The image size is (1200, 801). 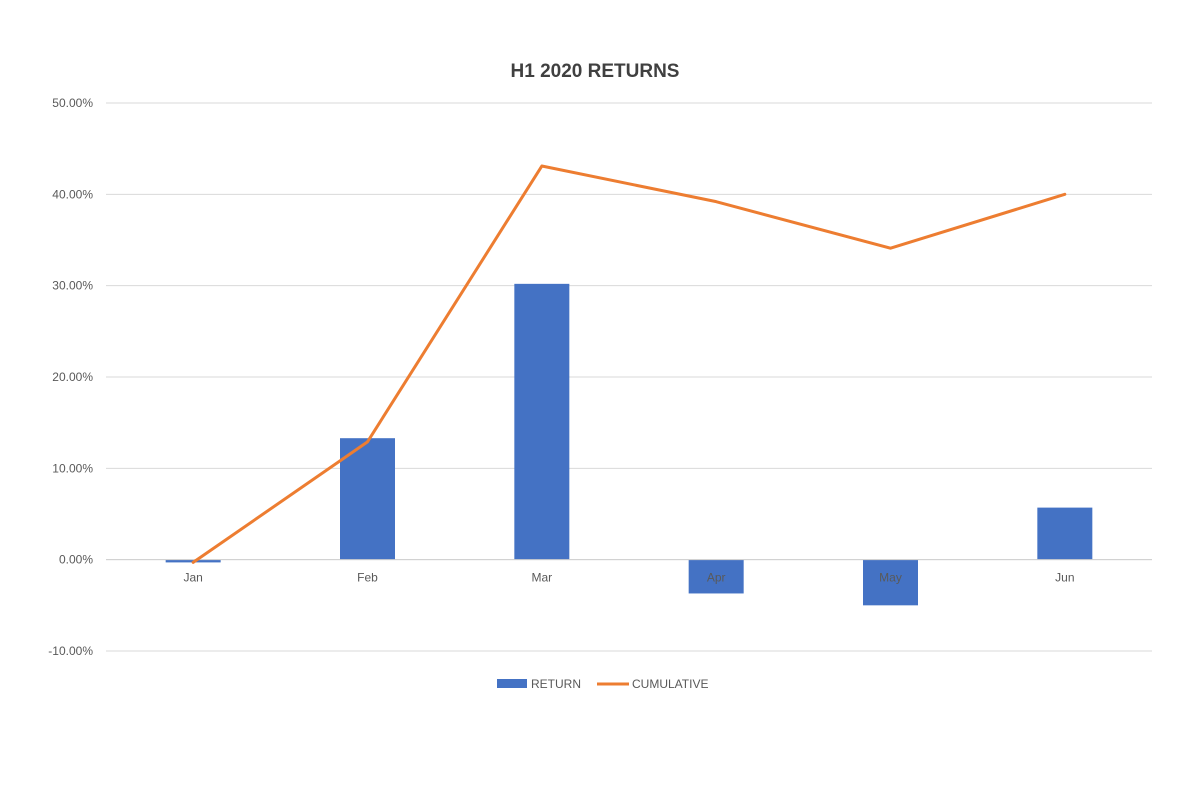 I want to click on y-tick-label: 40.00%, so click(x=72, y=194).